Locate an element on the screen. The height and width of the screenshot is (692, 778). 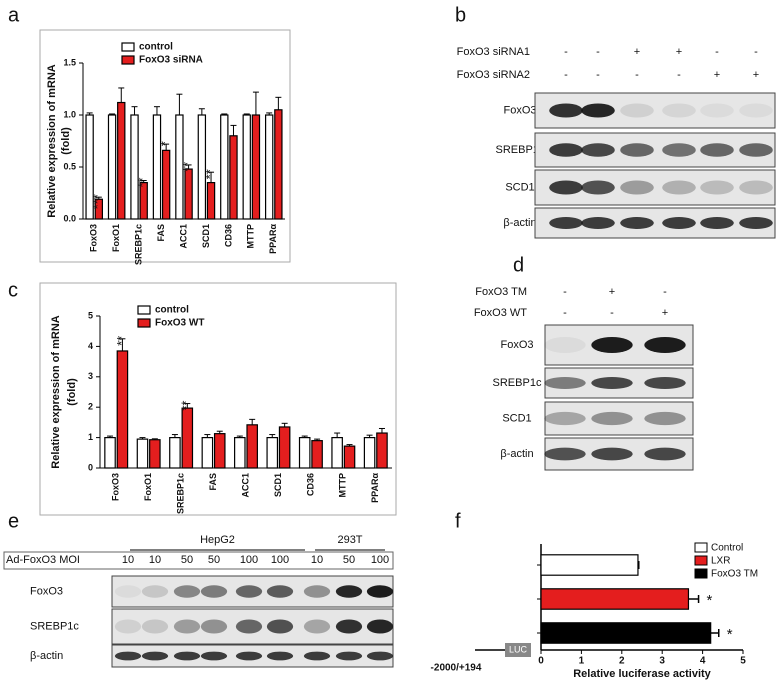
condition-label: FoxO3 siRNA2 is located at coordinates (493, 75).